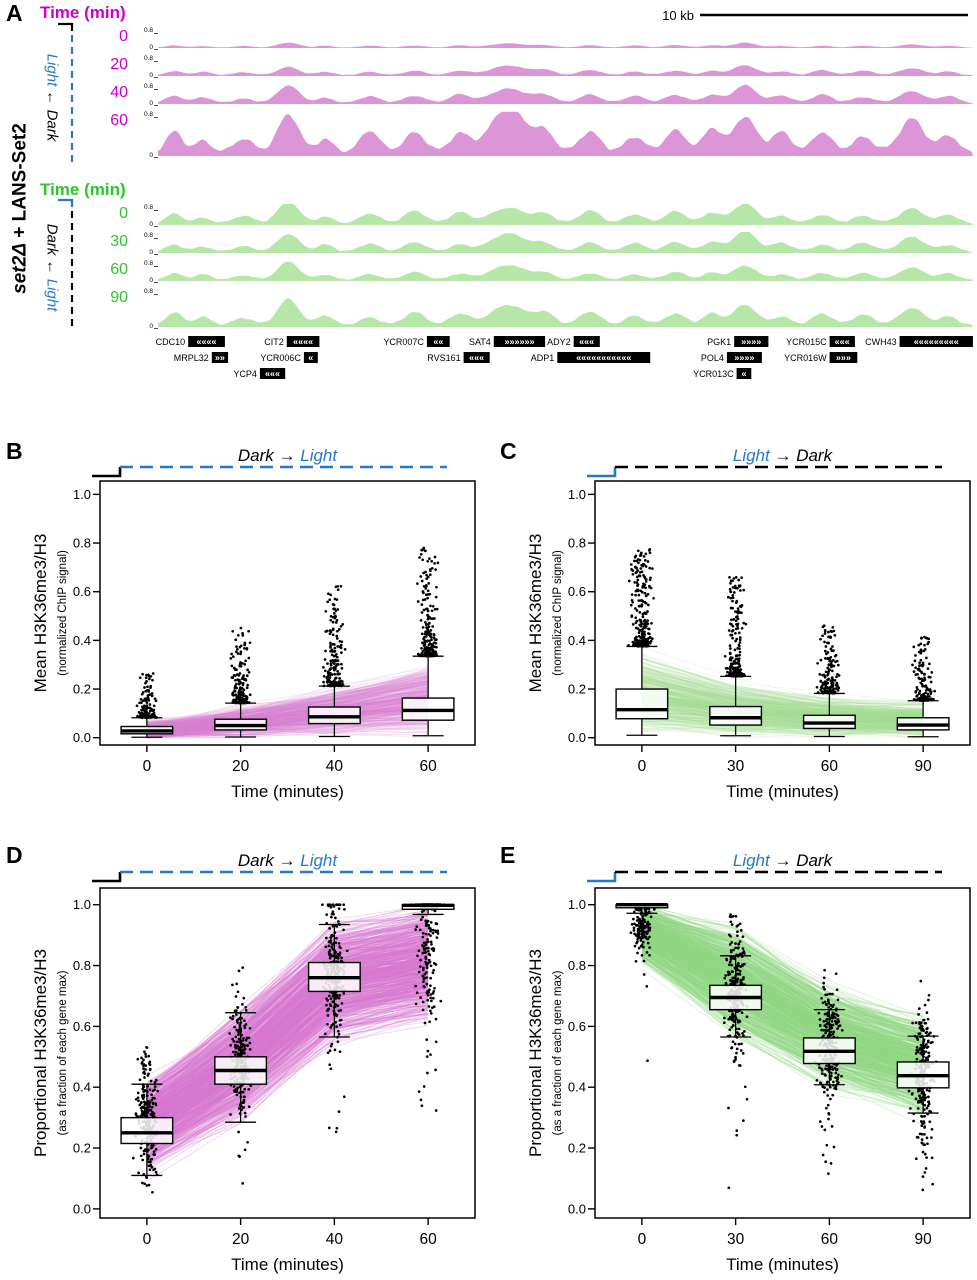  Describe the element at coordinates (603, 358) in the screenshot. I see `gene-direction-left-icon: «««««««««««` at that location.